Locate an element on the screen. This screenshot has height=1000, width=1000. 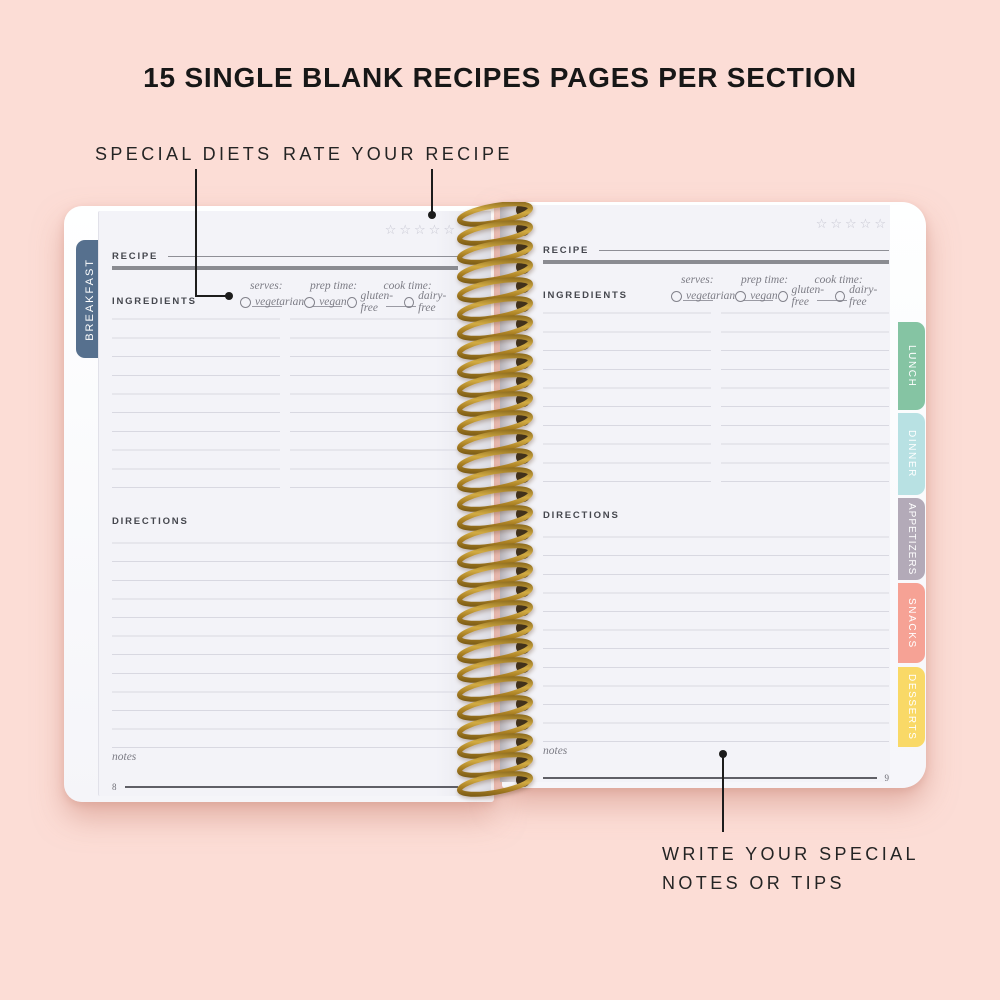
callout-dot-special-diets is located at coordinates (229, 296).